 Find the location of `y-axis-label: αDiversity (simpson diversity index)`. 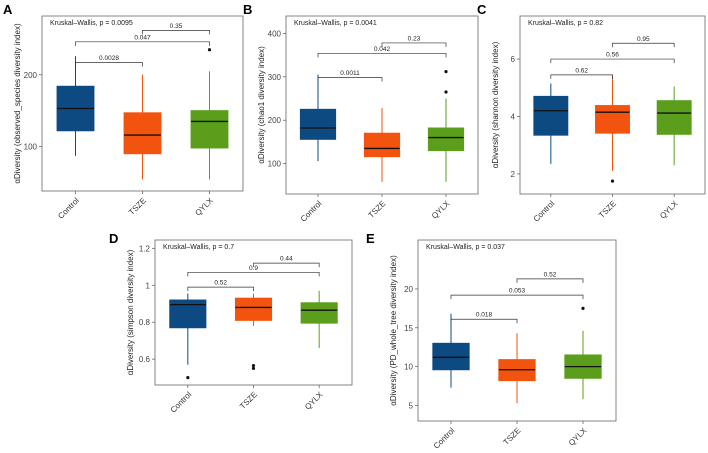

y-axis-label: αDiversity (simpson diversity index) is located at coordinates (130, 312).